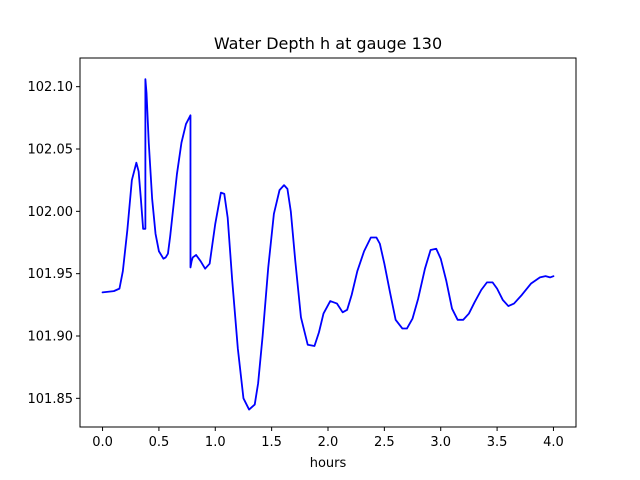 This screenshot has width=640, height=480. Describe the element at coordinates (102, 442) in the screenshot. I see `x-tick-label: 0.0` at that location.